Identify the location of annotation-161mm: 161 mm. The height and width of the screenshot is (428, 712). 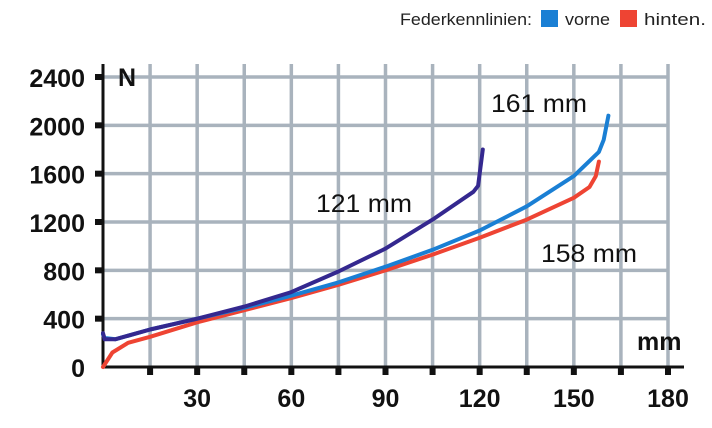
(539, 104).